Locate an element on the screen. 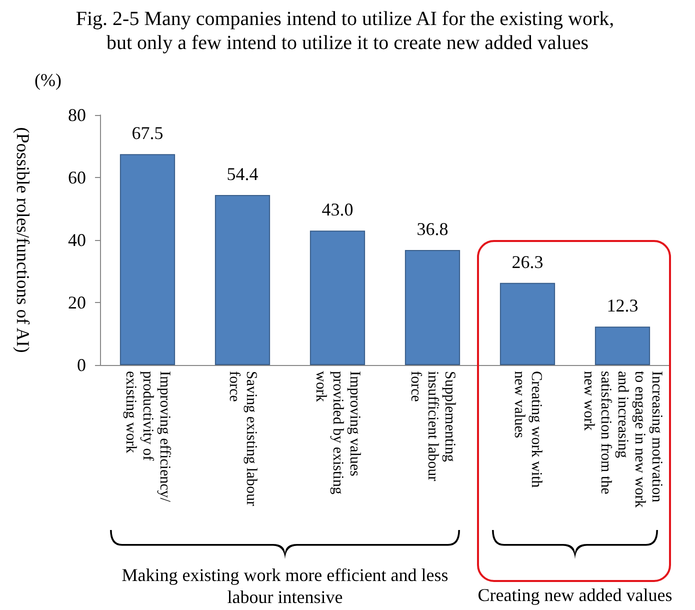  x-tick-label: Supplementing insufficient labour force is located at coordinates (433, 426).